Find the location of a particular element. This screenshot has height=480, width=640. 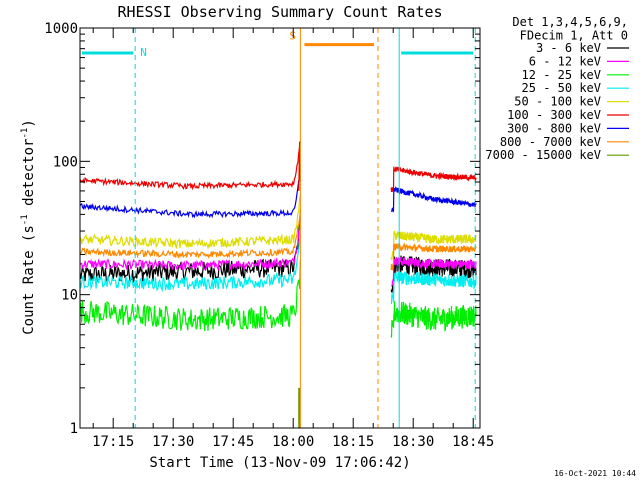

legend-header-1: FDecim 1, Att 0 is located at coordinates (574, 35).